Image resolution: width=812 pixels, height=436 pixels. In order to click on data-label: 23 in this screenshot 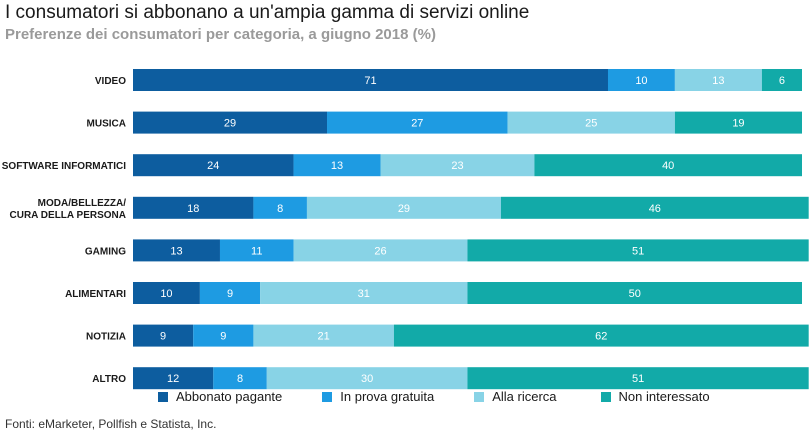, I will do `click(457, 166)`.